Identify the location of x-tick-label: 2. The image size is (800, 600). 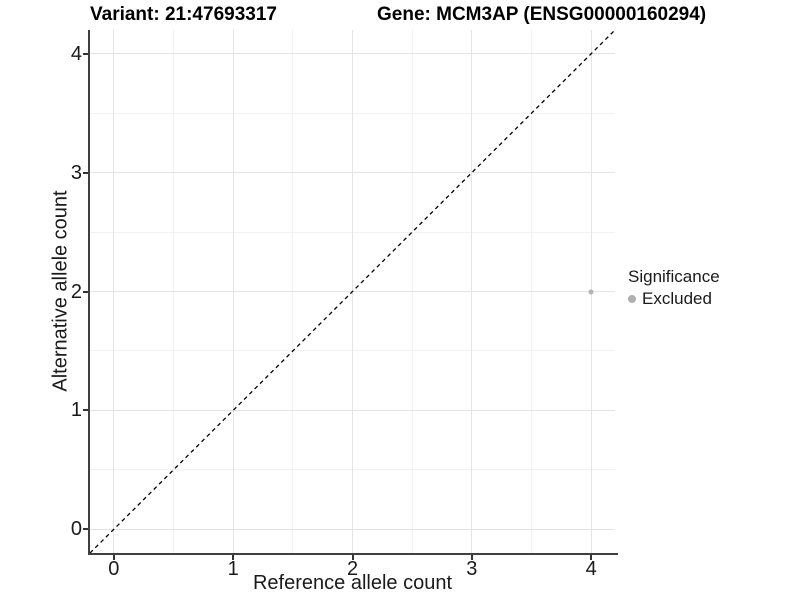
(352, 569).